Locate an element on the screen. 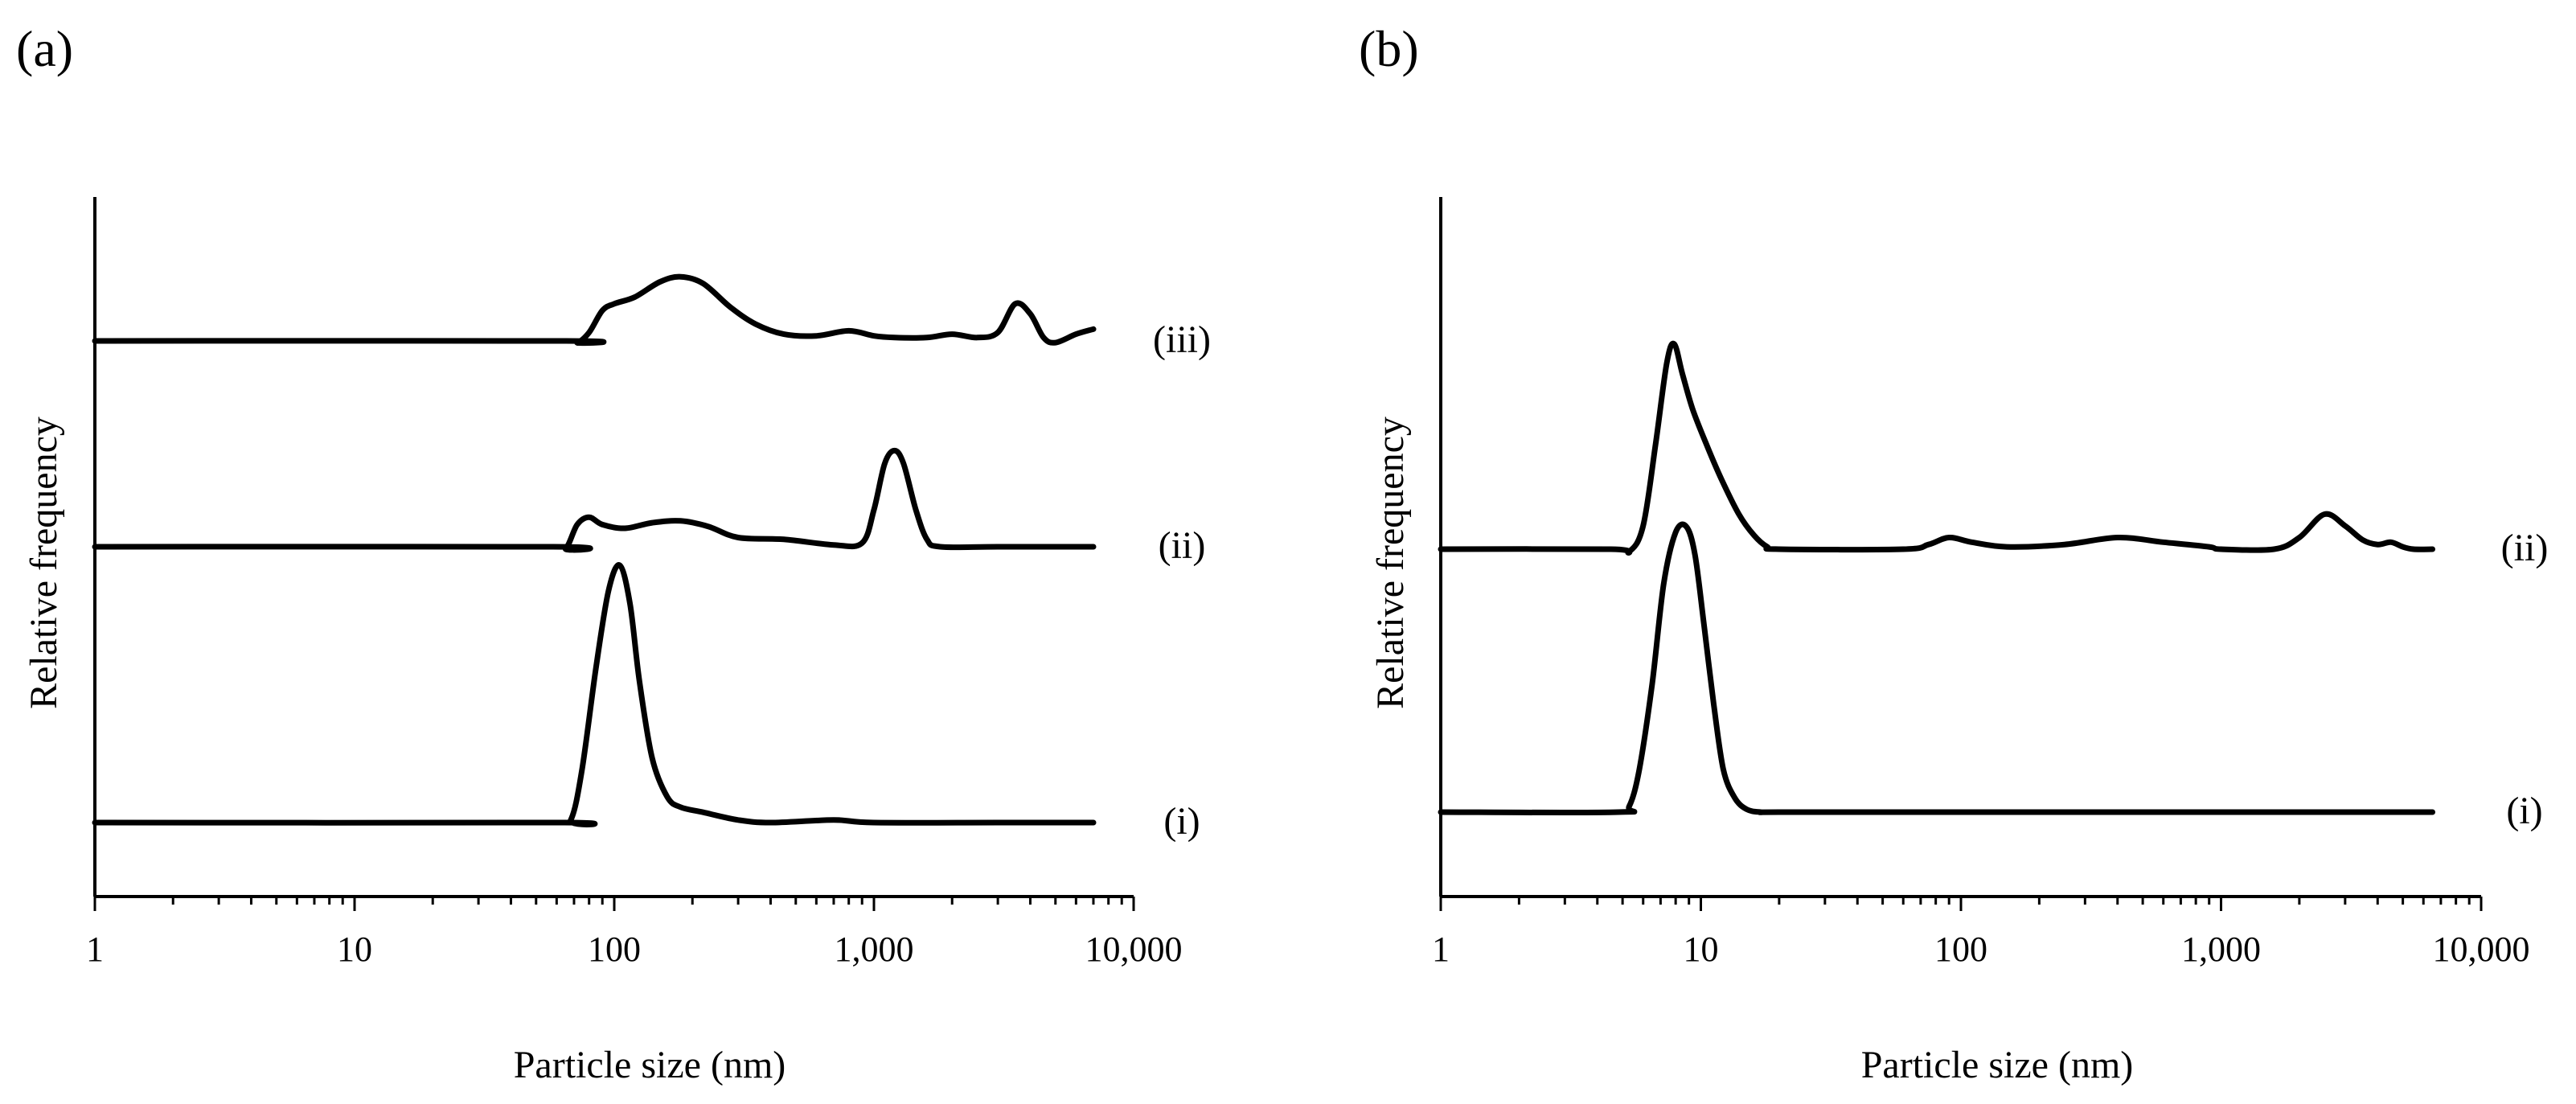 The width and height of the screenshot is (2576, 1104). panel-a-x-axis-title: Particle size (nm) is located at coordinates (650, 1065).